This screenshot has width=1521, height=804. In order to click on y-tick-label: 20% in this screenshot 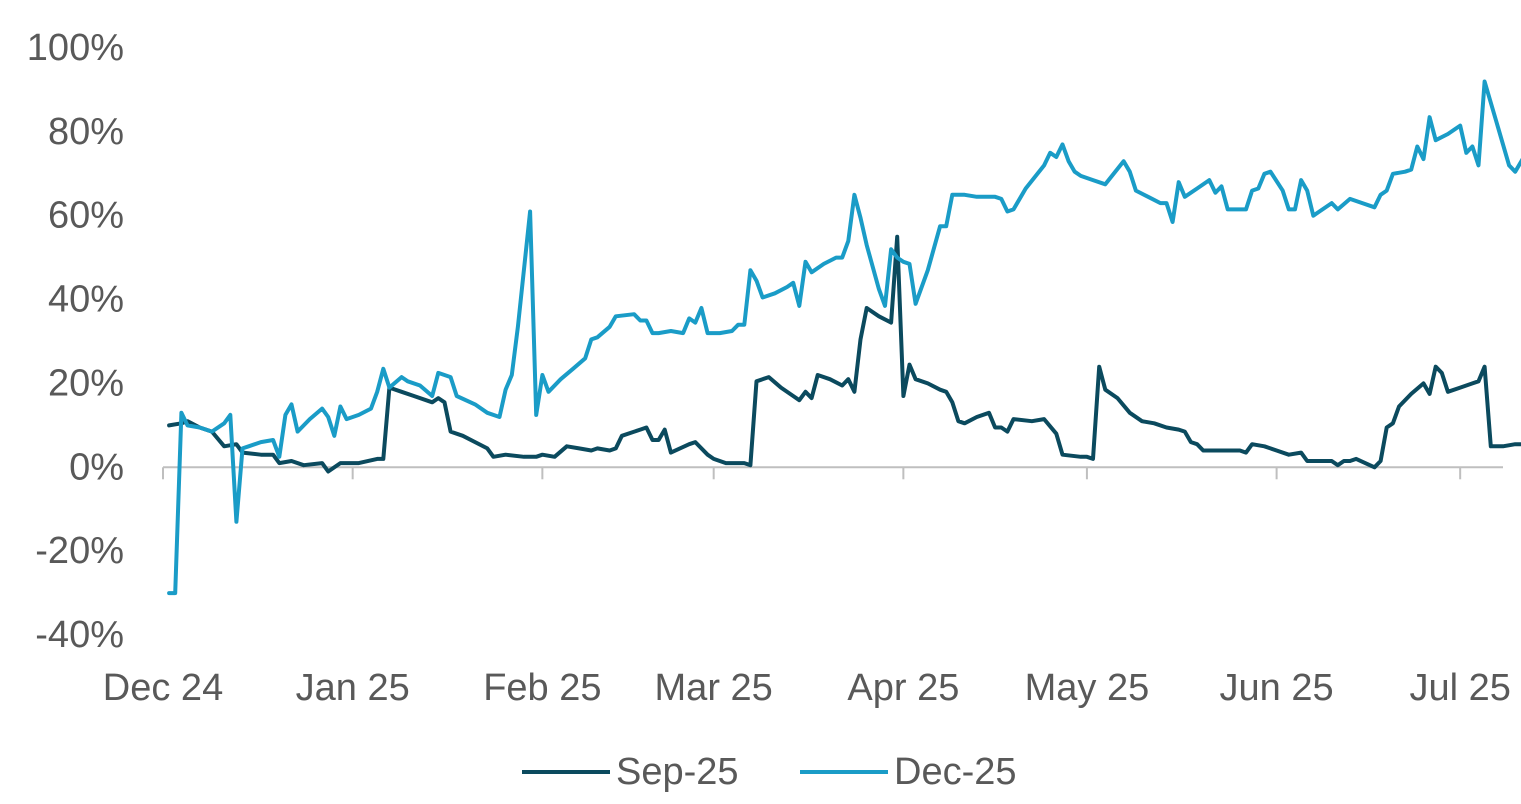, I will do `click(86, 383)`.